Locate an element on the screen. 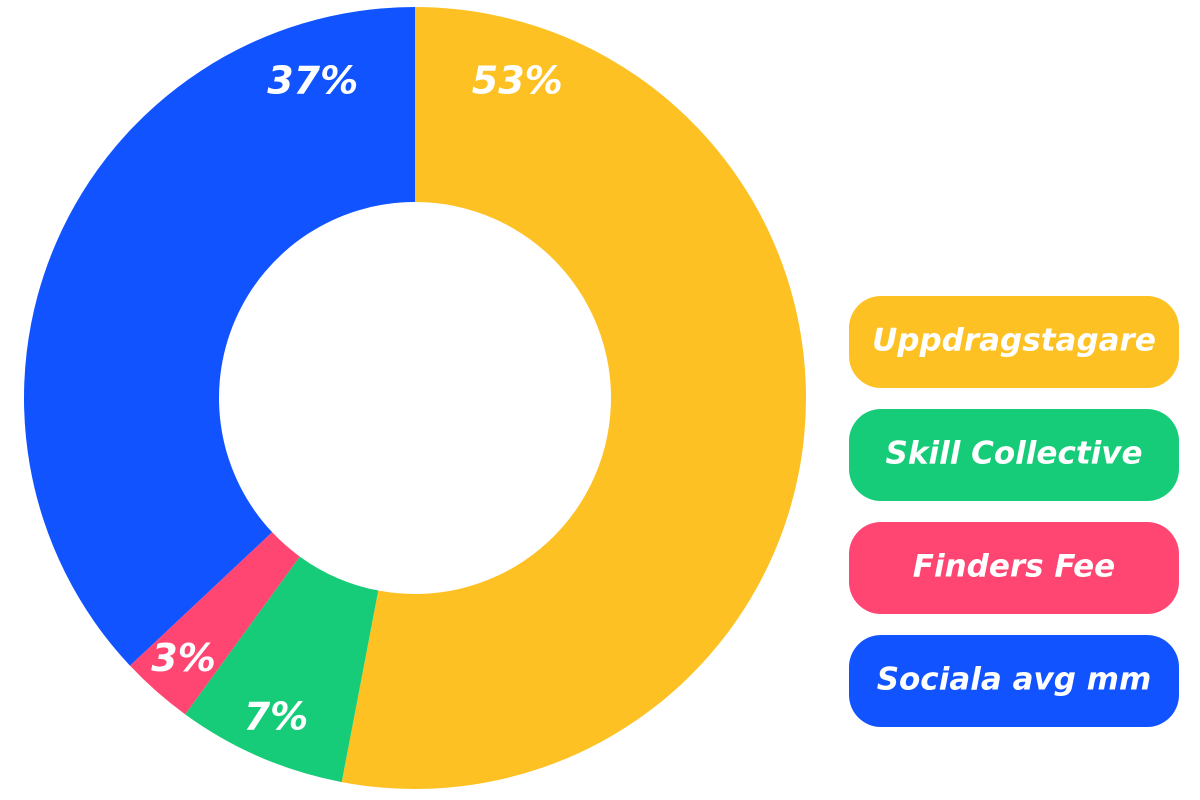 The image size is (1200, 800). legend-label: Sociala avg mm is located at coordinates (1014, 680).